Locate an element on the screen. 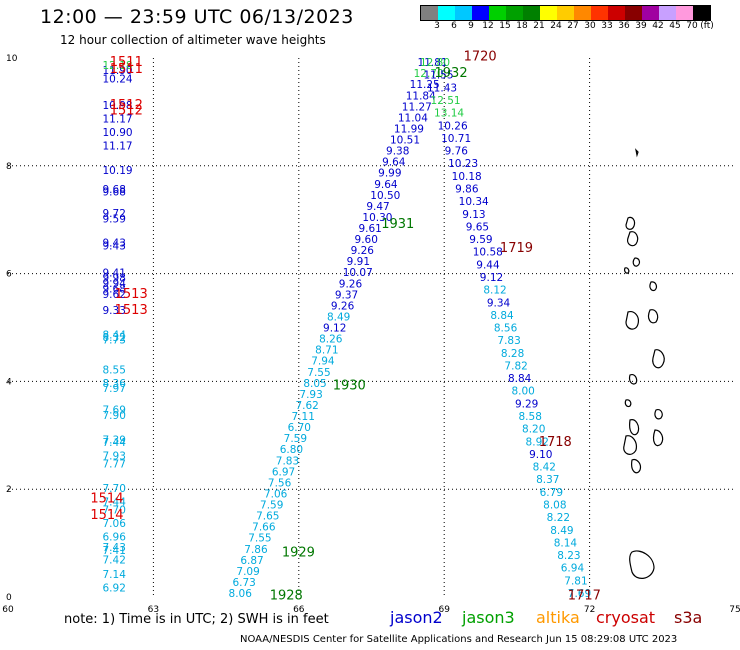 This screenshot has width=740, height=650. pass-time-label: 1513 is located at coordinates (131, 310).